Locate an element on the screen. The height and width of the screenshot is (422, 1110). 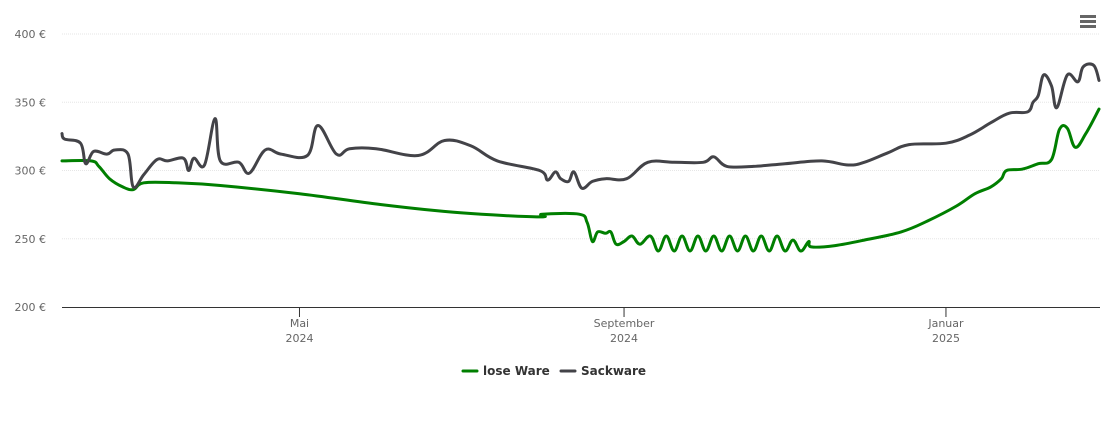
x-tick: September 2024 is located at coordinates (624, 326).